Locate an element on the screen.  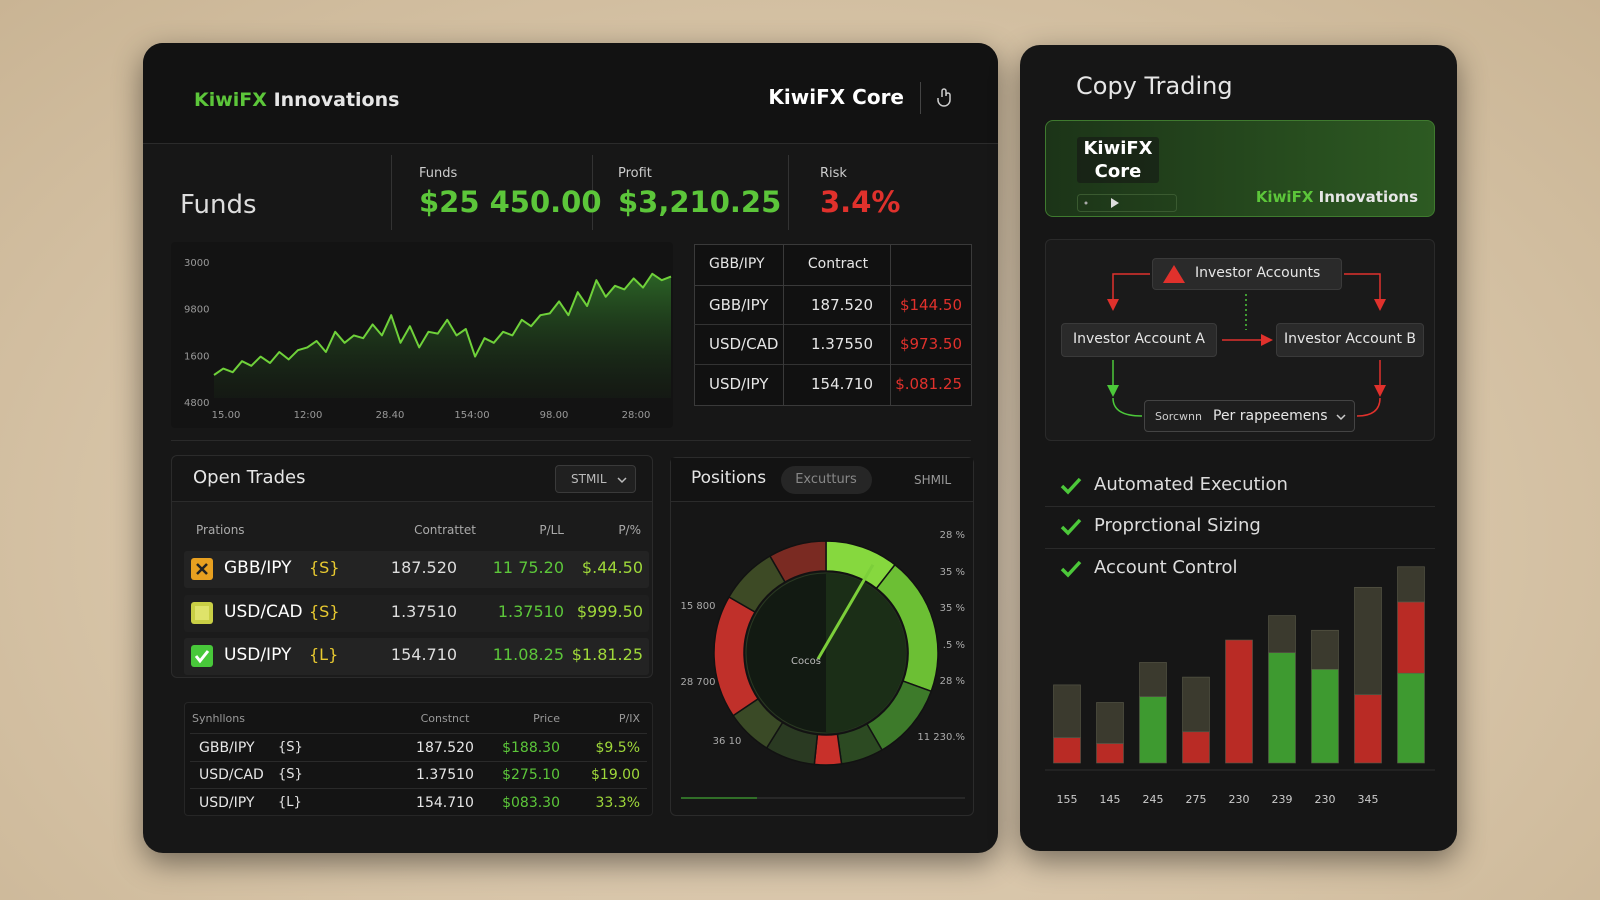
gauge-label: 36 10 is located at coordinates (727, 741).